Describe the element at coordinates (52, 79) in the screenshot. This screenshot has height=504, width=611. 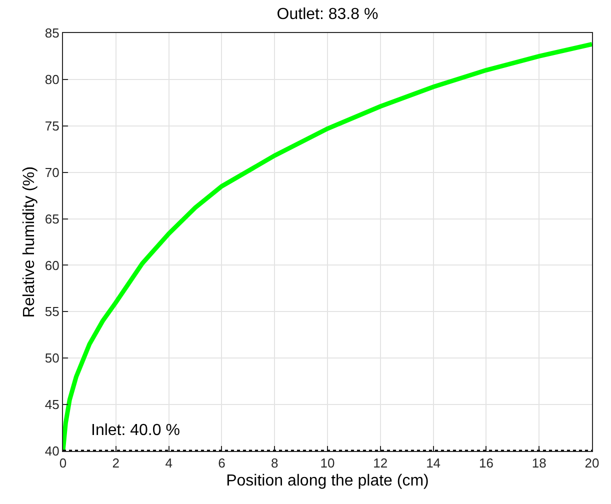
I see `y-tick-label: 80` at that location.